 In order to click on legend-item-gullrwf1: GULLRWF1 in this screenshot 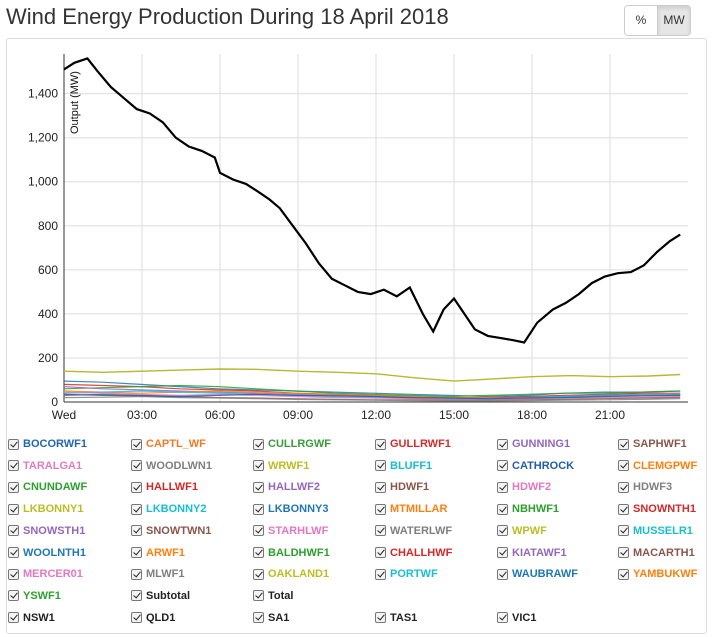, I will do `click(413, 444)`.